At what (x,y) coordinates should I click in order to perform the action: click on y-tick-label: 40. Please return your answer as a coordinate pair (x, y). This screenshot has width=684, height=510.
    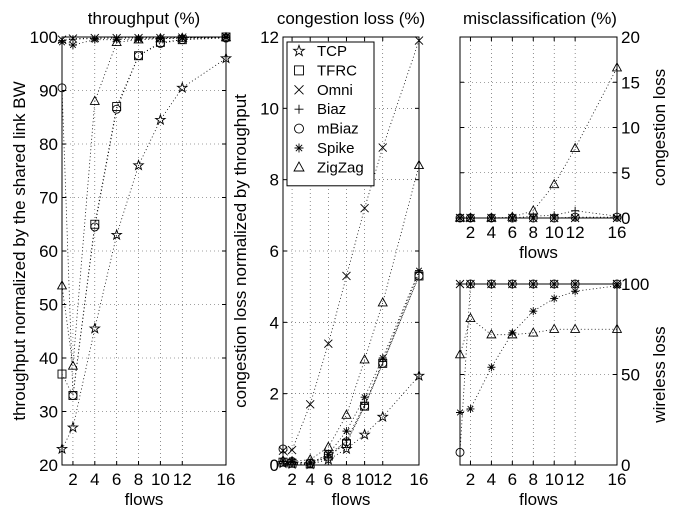
    Looking at the image, I should click on (48, 358).